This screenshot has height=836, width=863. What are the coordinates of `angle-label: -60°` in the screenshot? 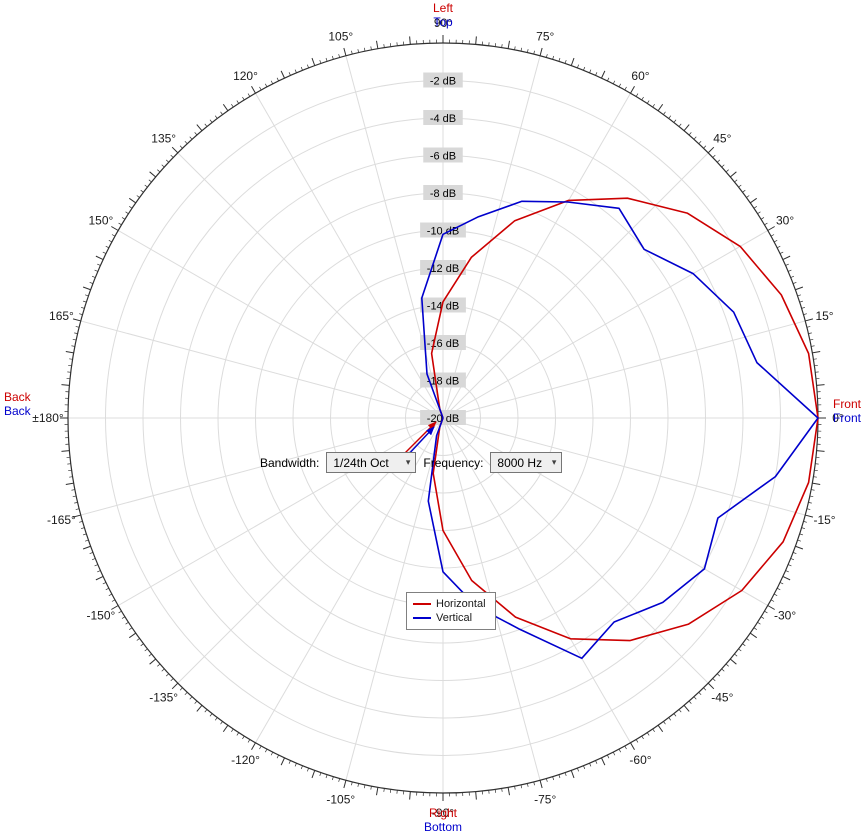 It's located at (640, 760).